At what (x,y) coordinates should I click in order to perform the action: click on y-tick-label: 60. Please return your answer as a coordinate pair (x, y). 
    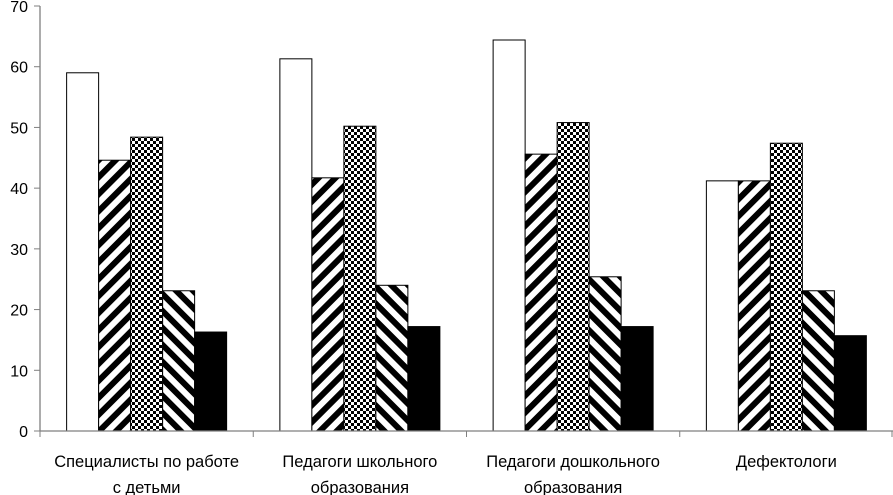
    Looking at the image, I should click on (19, 68).